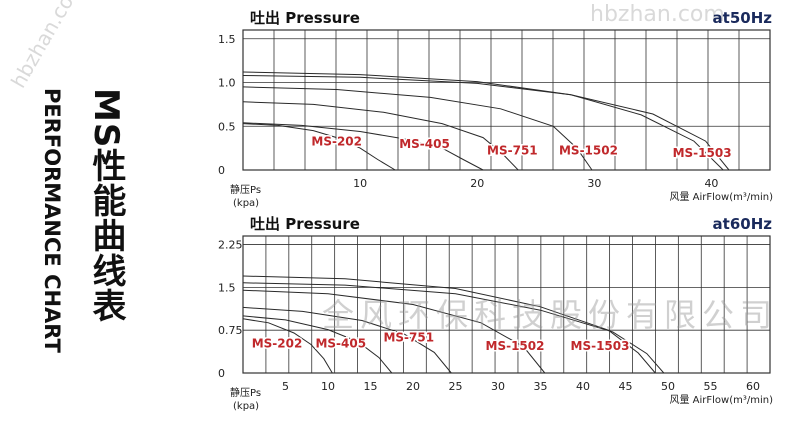  I want to click on frequency-label: at60Hz, so click(743, 224).